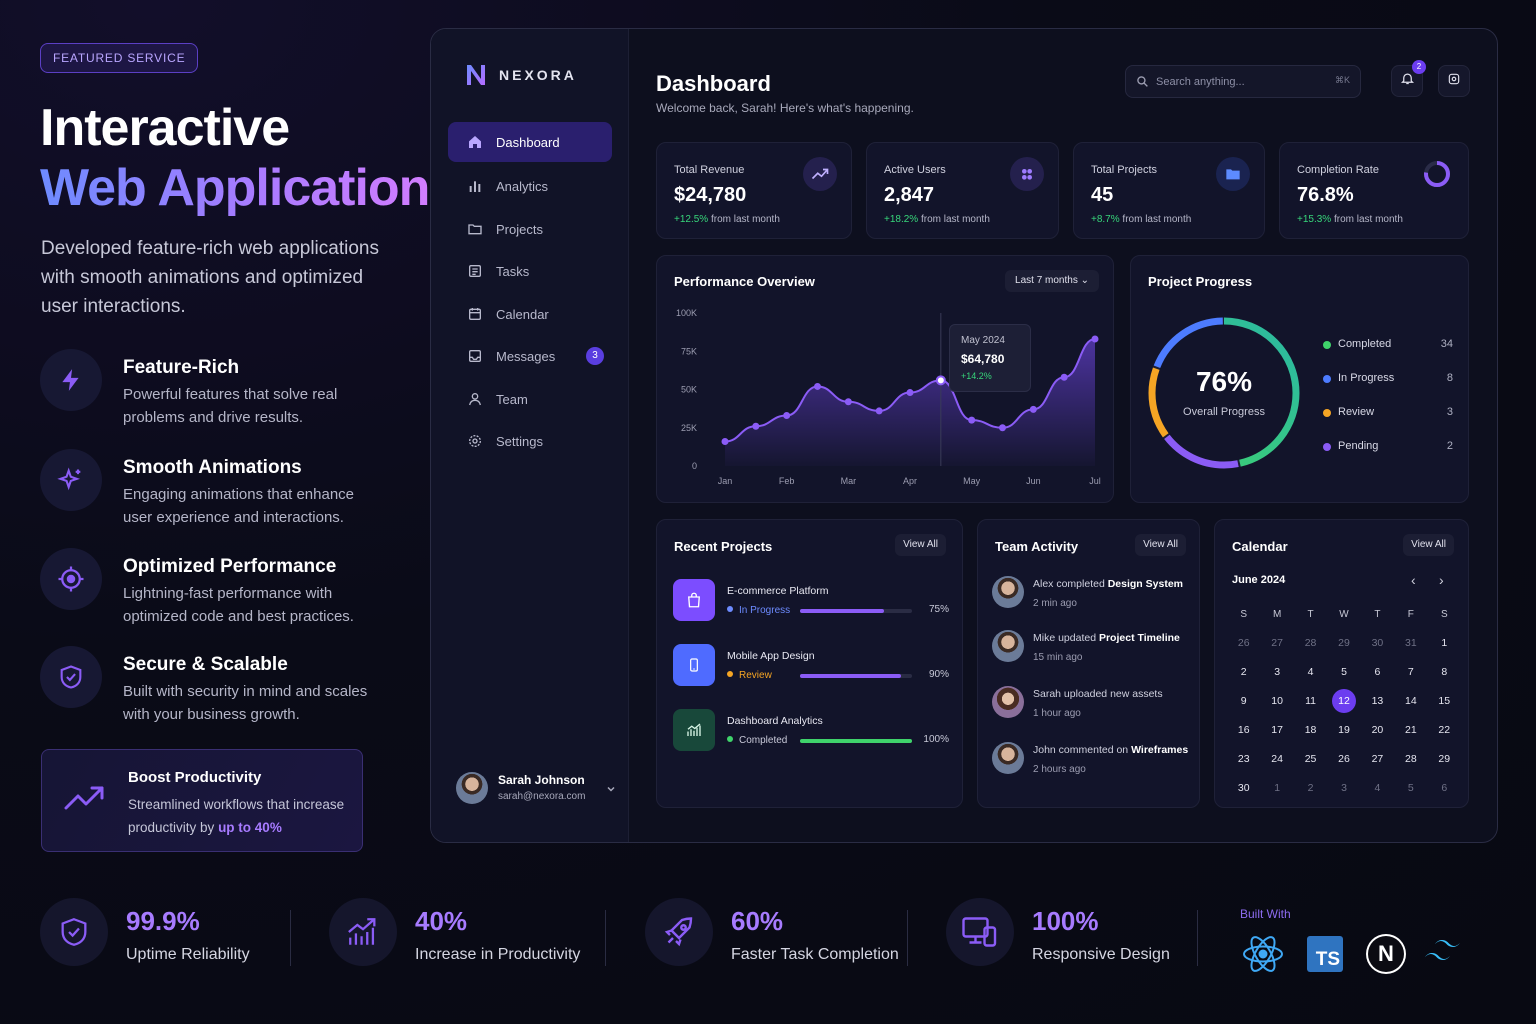 This screenshot has width=1536, height=1024. I want to click on sidebar-item-messages: Messages 3, so click(530, 356).